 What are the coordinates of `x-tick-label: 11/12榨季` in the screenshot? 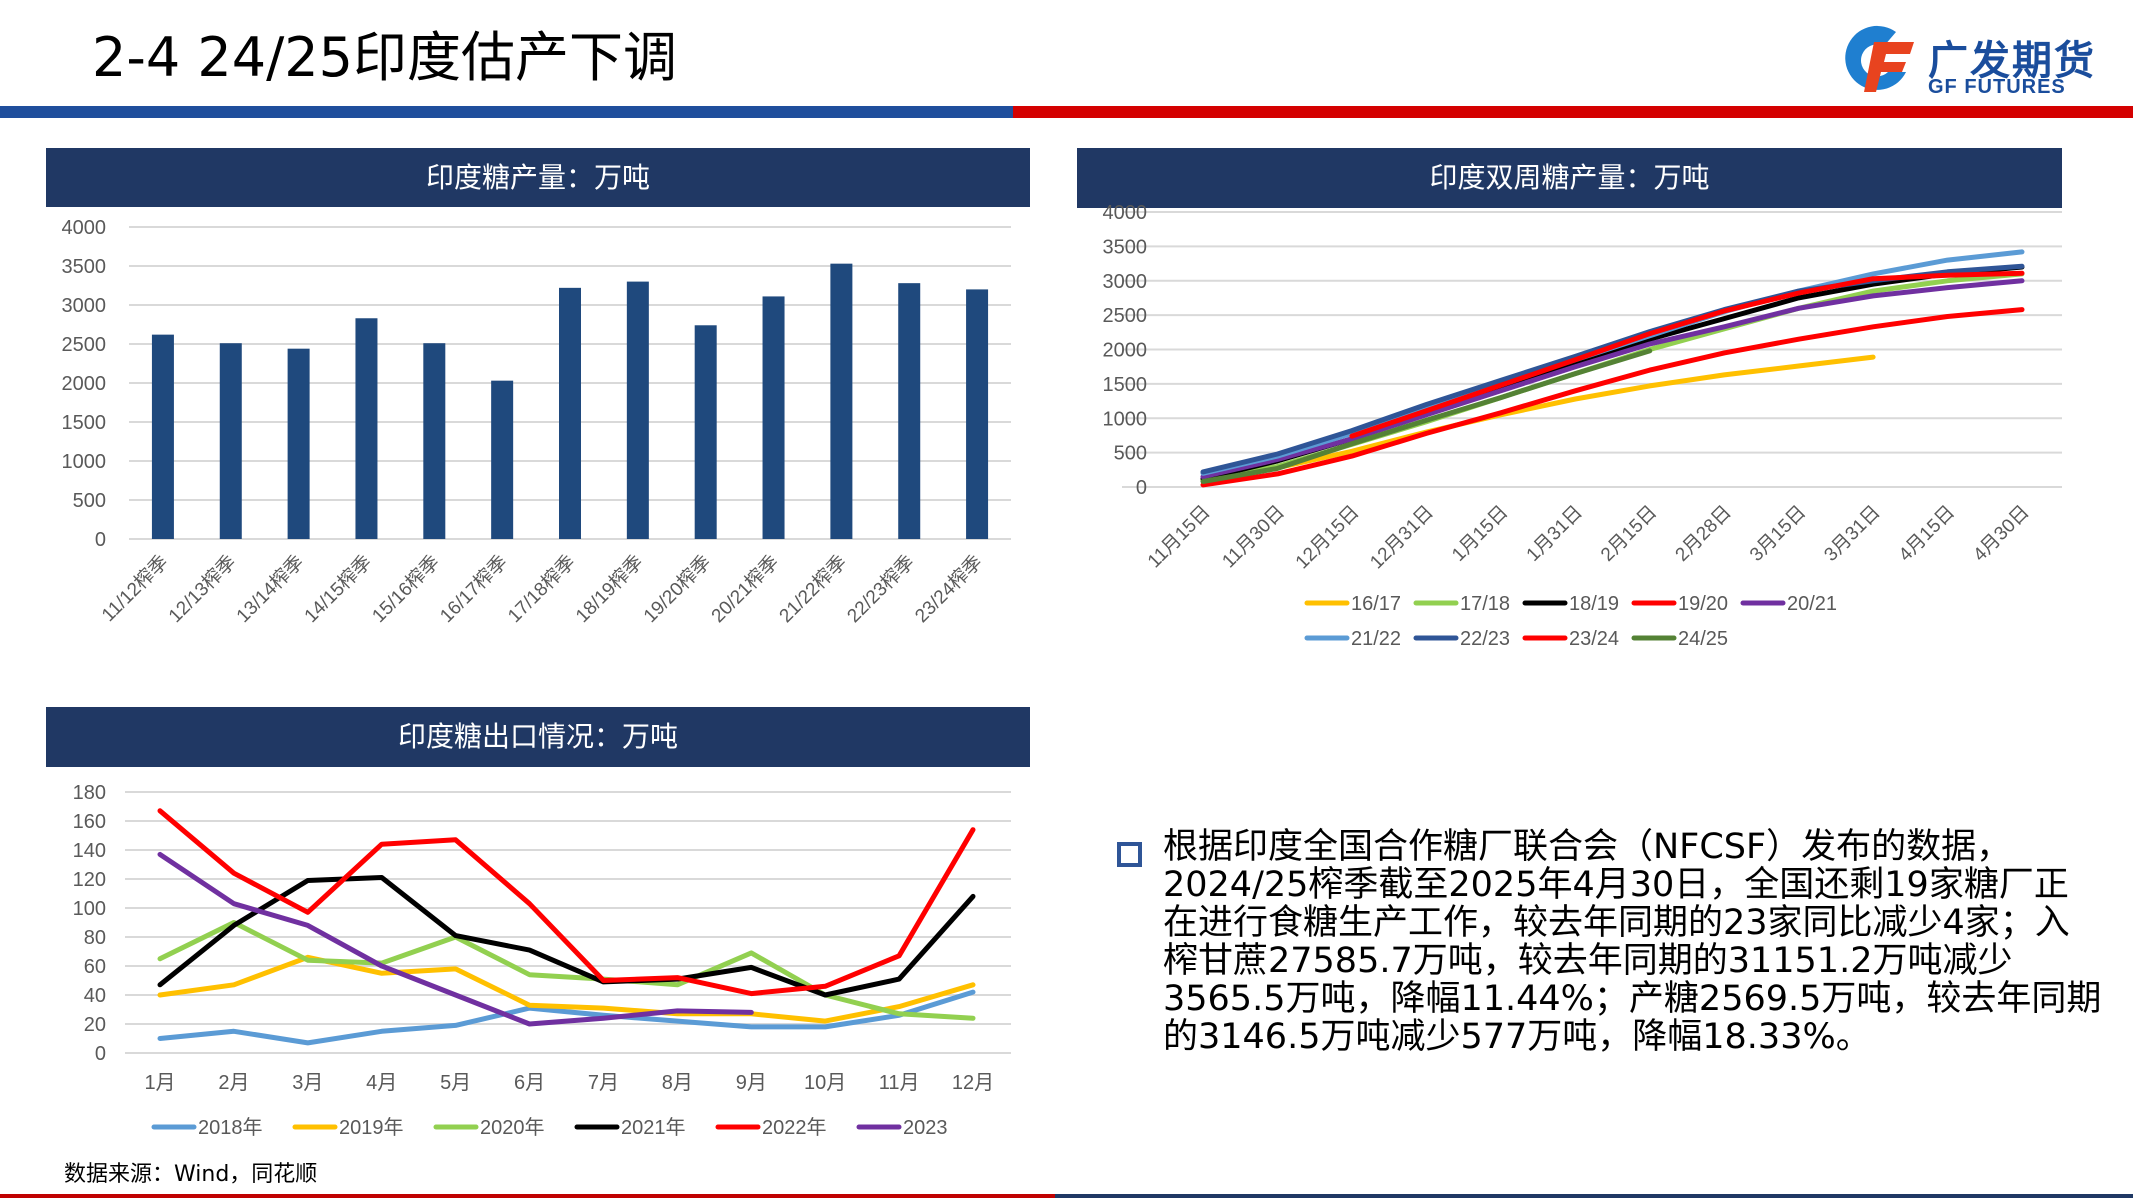 It's located at (134, 588).